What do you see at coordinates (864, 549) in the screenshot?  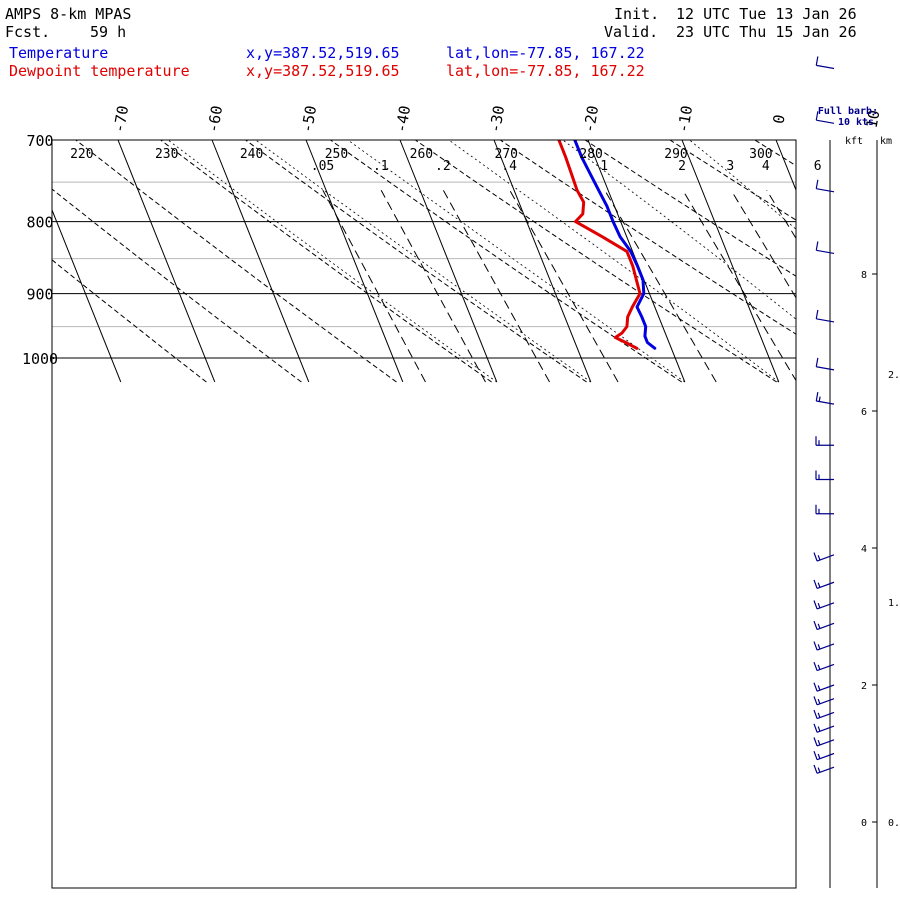 I see `kft-tick-label: 4` at bounding box center [864, 549].